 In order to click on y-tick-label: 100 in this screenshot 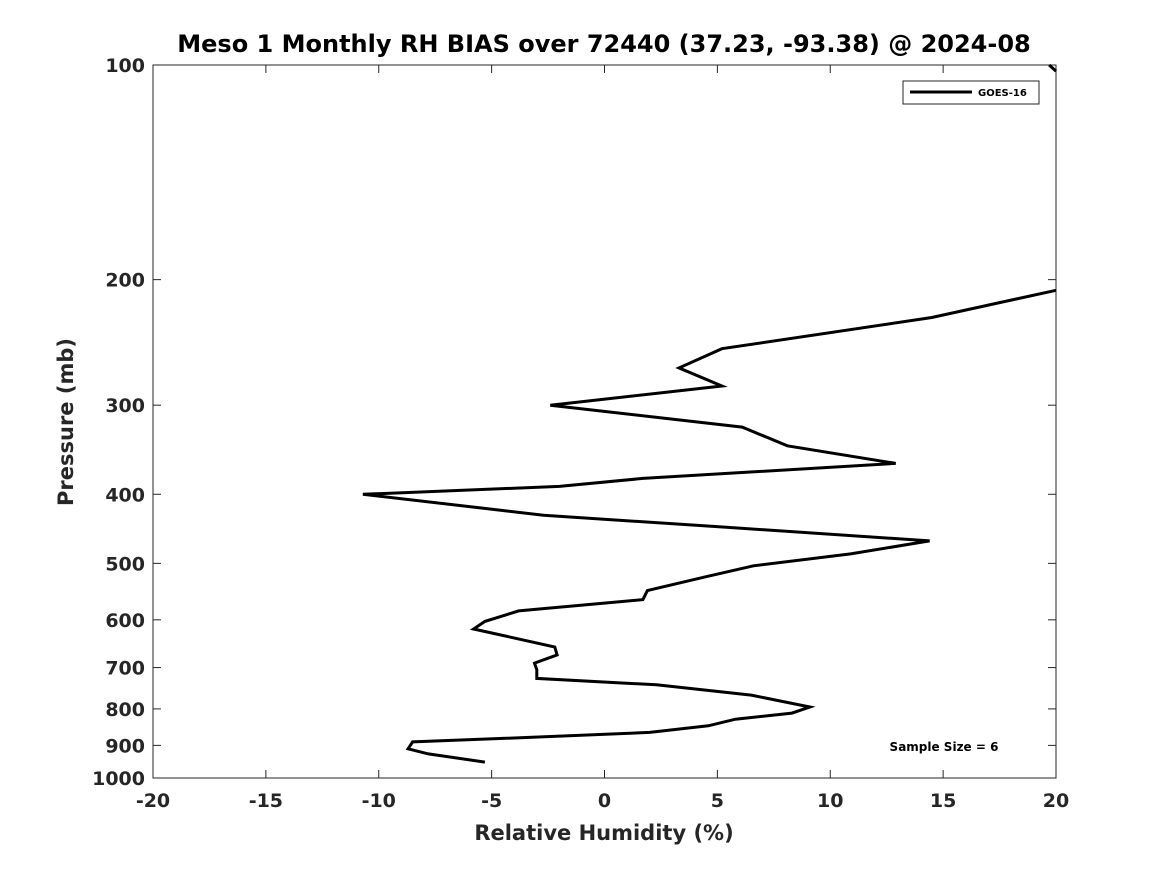, I will do `click(125, 66)`.